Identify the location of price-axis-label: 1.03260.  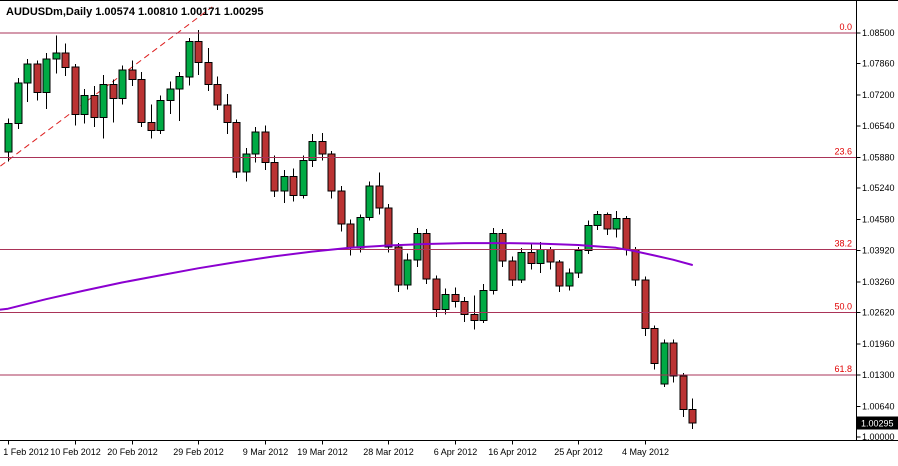
(878, 282).